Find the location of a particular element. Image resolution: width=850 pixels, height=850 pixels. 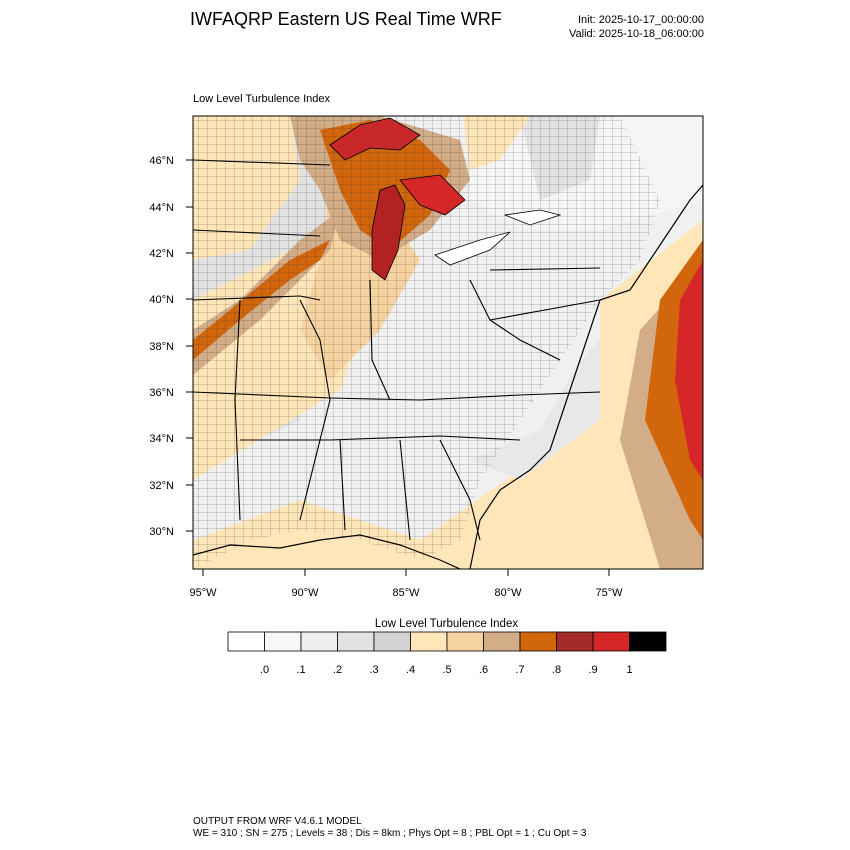

colorbar-tick-label: 1 is located at coordinates (629, 670).